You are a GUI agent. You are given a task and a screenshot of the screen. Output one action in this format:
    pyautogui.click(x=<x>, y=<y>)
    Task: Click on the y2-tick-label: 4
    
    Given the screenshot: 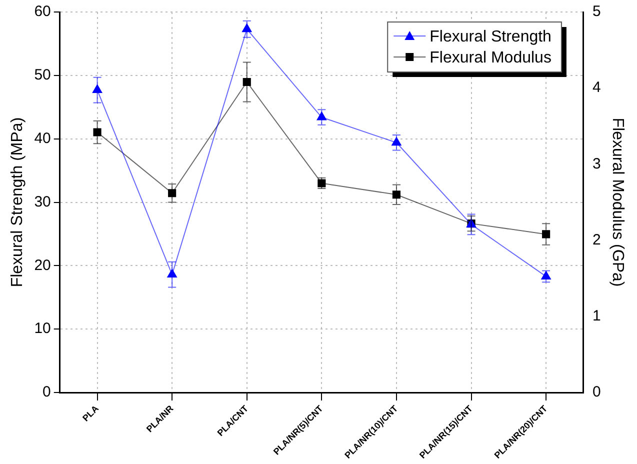 What is the action you would take?
    pyautogui.click(x=596, y=87)
    